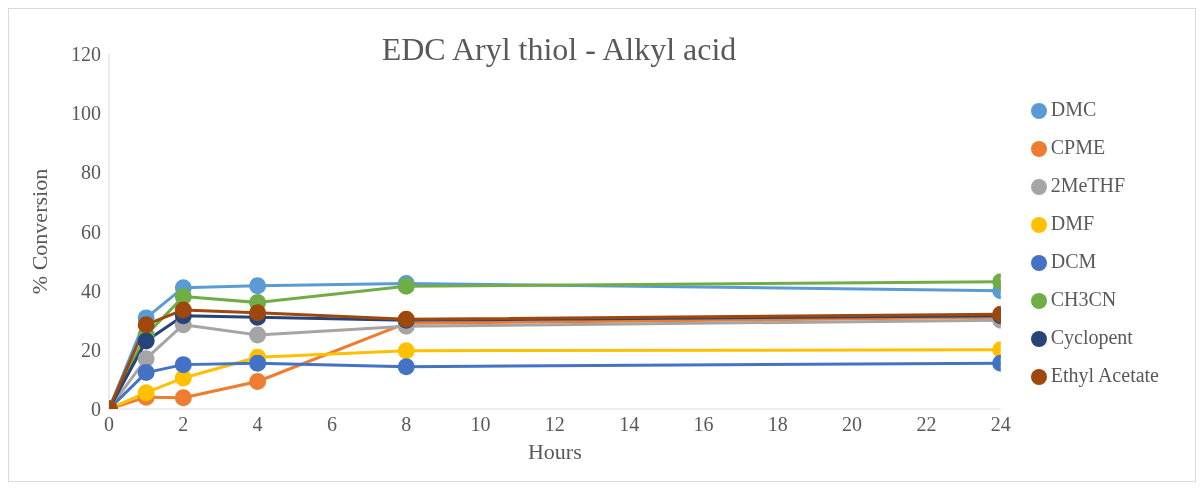  I want to click on y-tick-label: 0, so click(96, 409).